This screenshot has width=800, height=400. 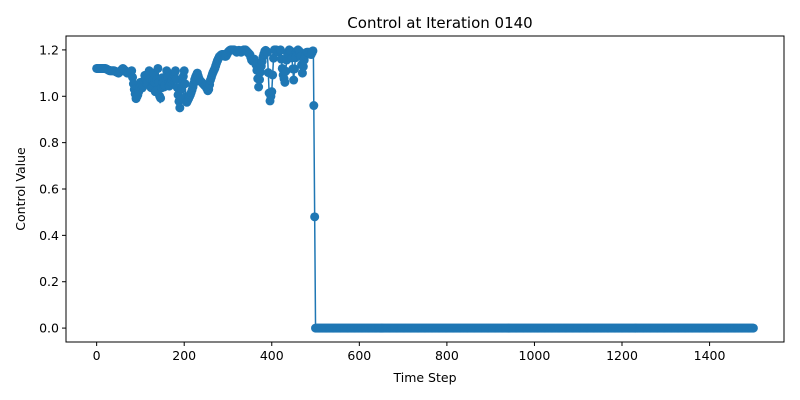 I want to click on y-tick-label: 0.2, so click(x=49, y=281).